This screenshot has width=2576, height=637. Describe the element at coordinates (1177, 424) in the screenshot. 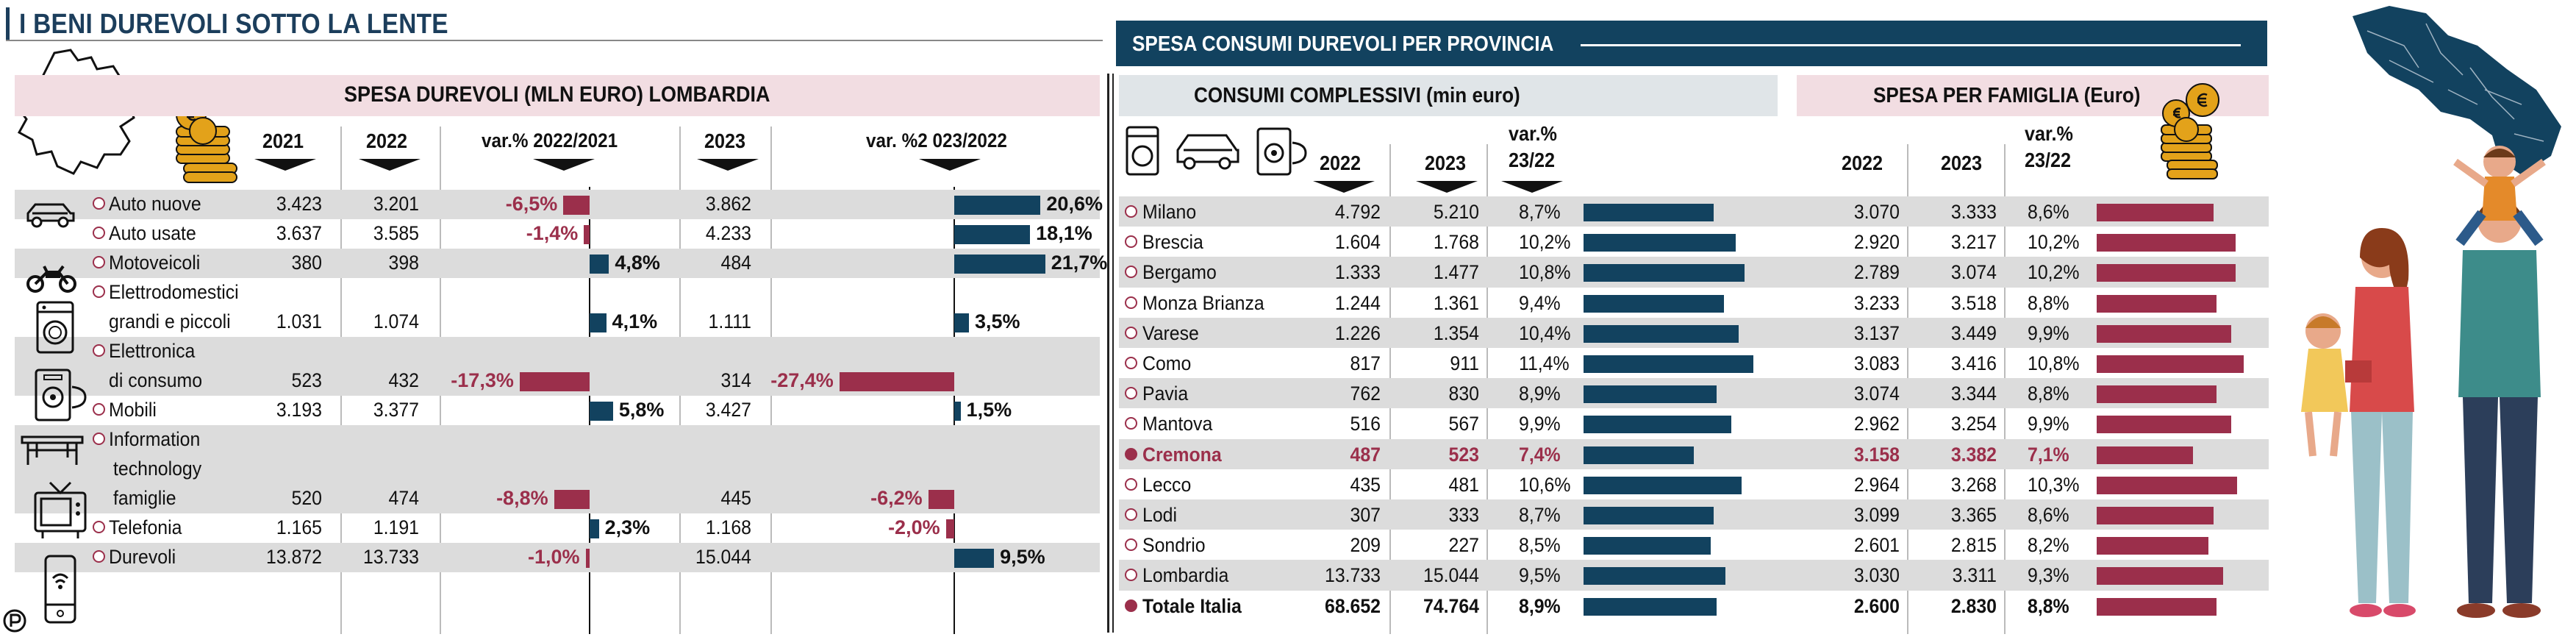

I see `right-row-name: Mantova` at that location.